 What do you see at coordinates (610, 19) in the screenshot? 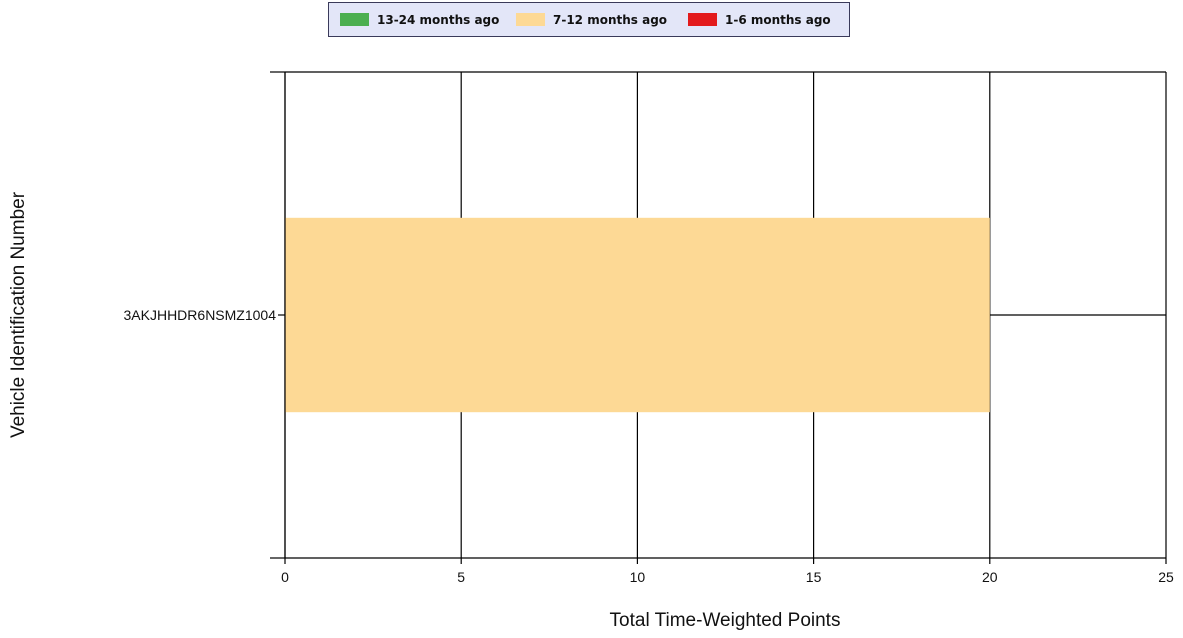
I see `legend-label-1: 7-12 months ago` at bounding box center [610, 19].